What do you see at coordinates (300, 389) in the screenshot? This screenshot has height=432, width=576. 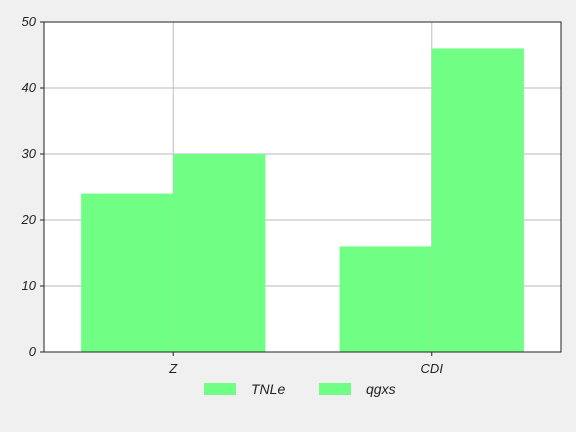 I see `legend: TNLe qgxs` at bounding box center [300, 389].